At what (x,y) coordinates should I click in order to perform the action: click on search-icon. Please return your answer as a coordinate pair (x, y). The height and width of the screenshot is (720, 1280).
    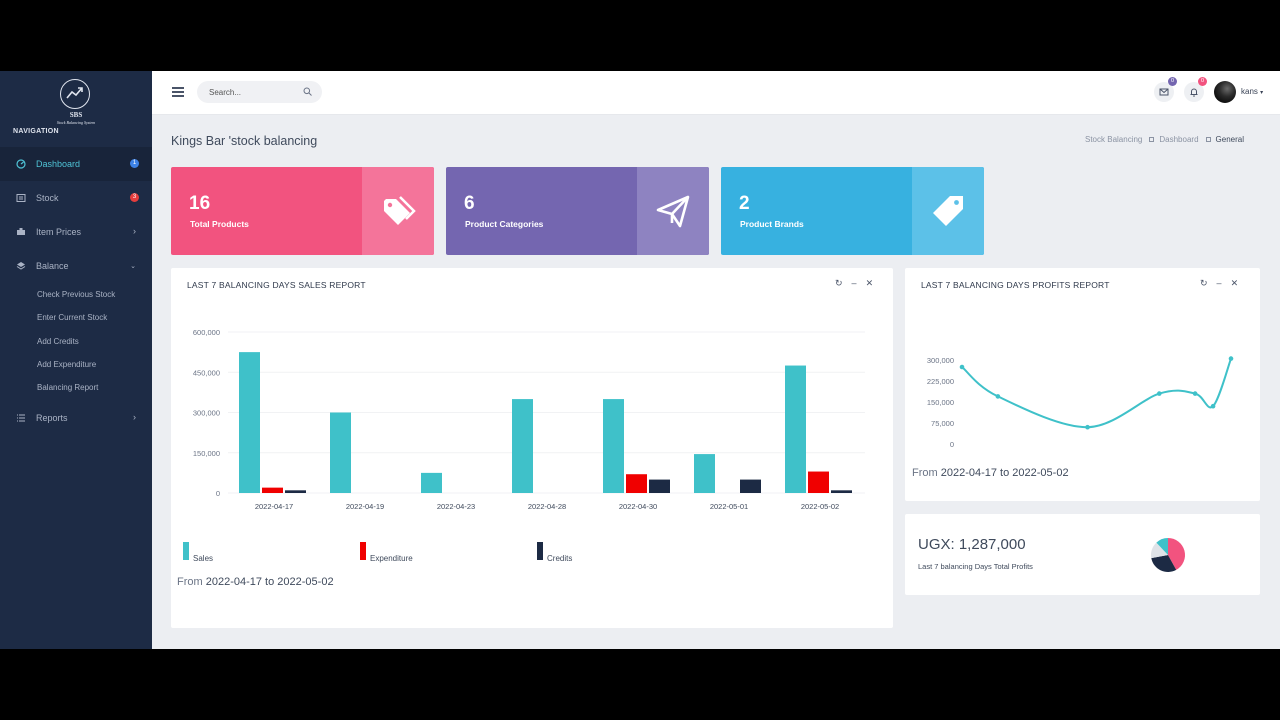
    Looking at the image, I should click on (307, 91).